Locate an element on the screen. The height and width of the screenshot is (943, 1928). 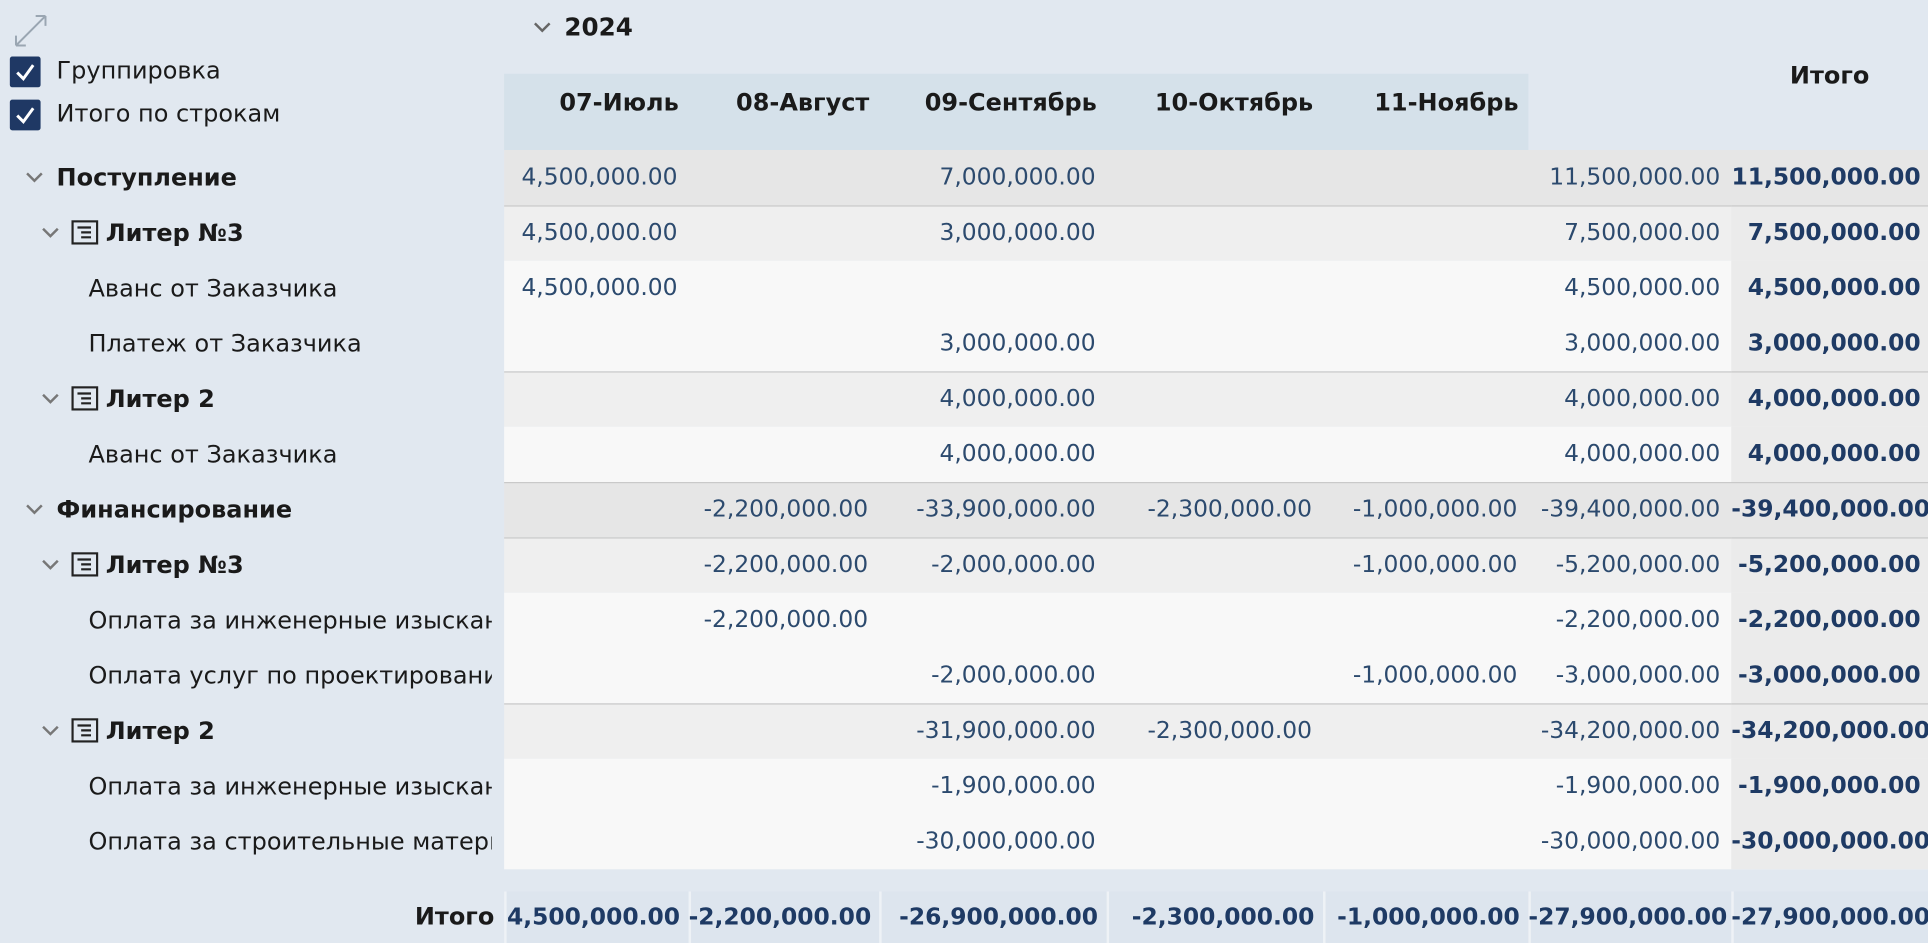
grand-total-cell: -5,200,000.00 is located at coordinates (1829, 564).